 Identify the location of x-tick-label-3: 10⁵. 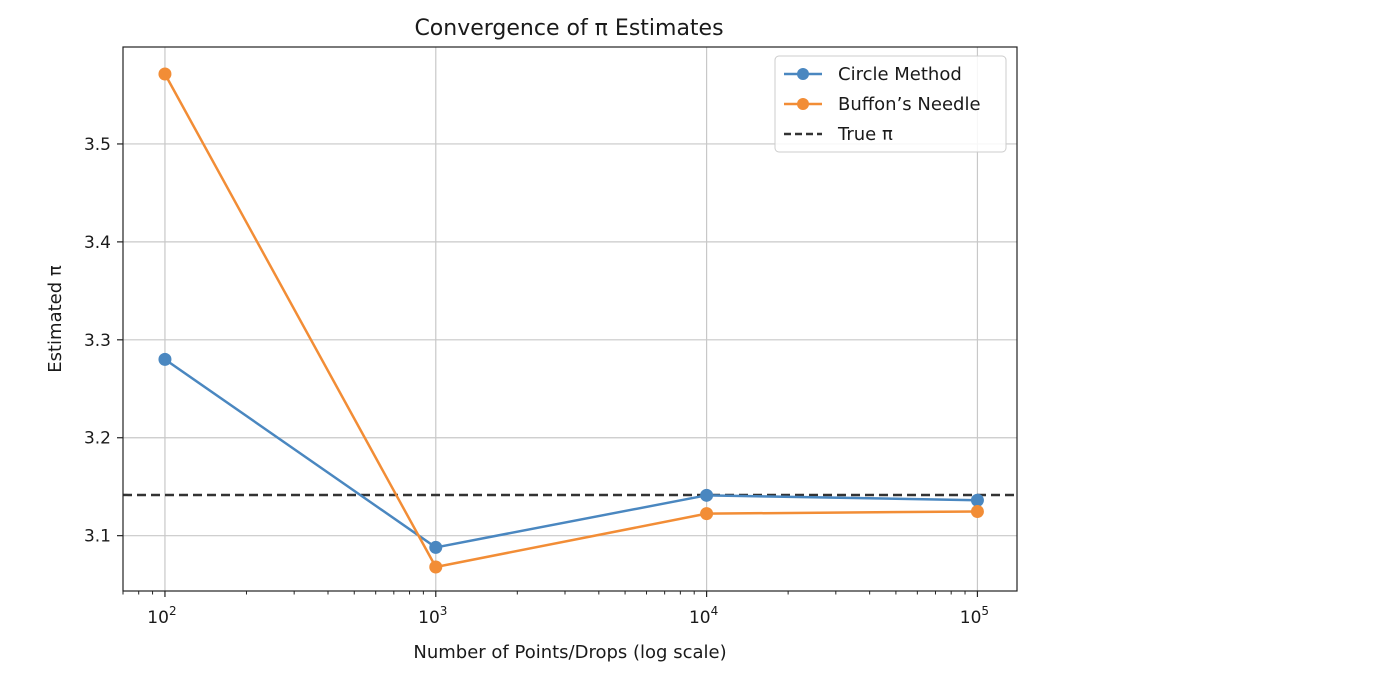
(974, 616).